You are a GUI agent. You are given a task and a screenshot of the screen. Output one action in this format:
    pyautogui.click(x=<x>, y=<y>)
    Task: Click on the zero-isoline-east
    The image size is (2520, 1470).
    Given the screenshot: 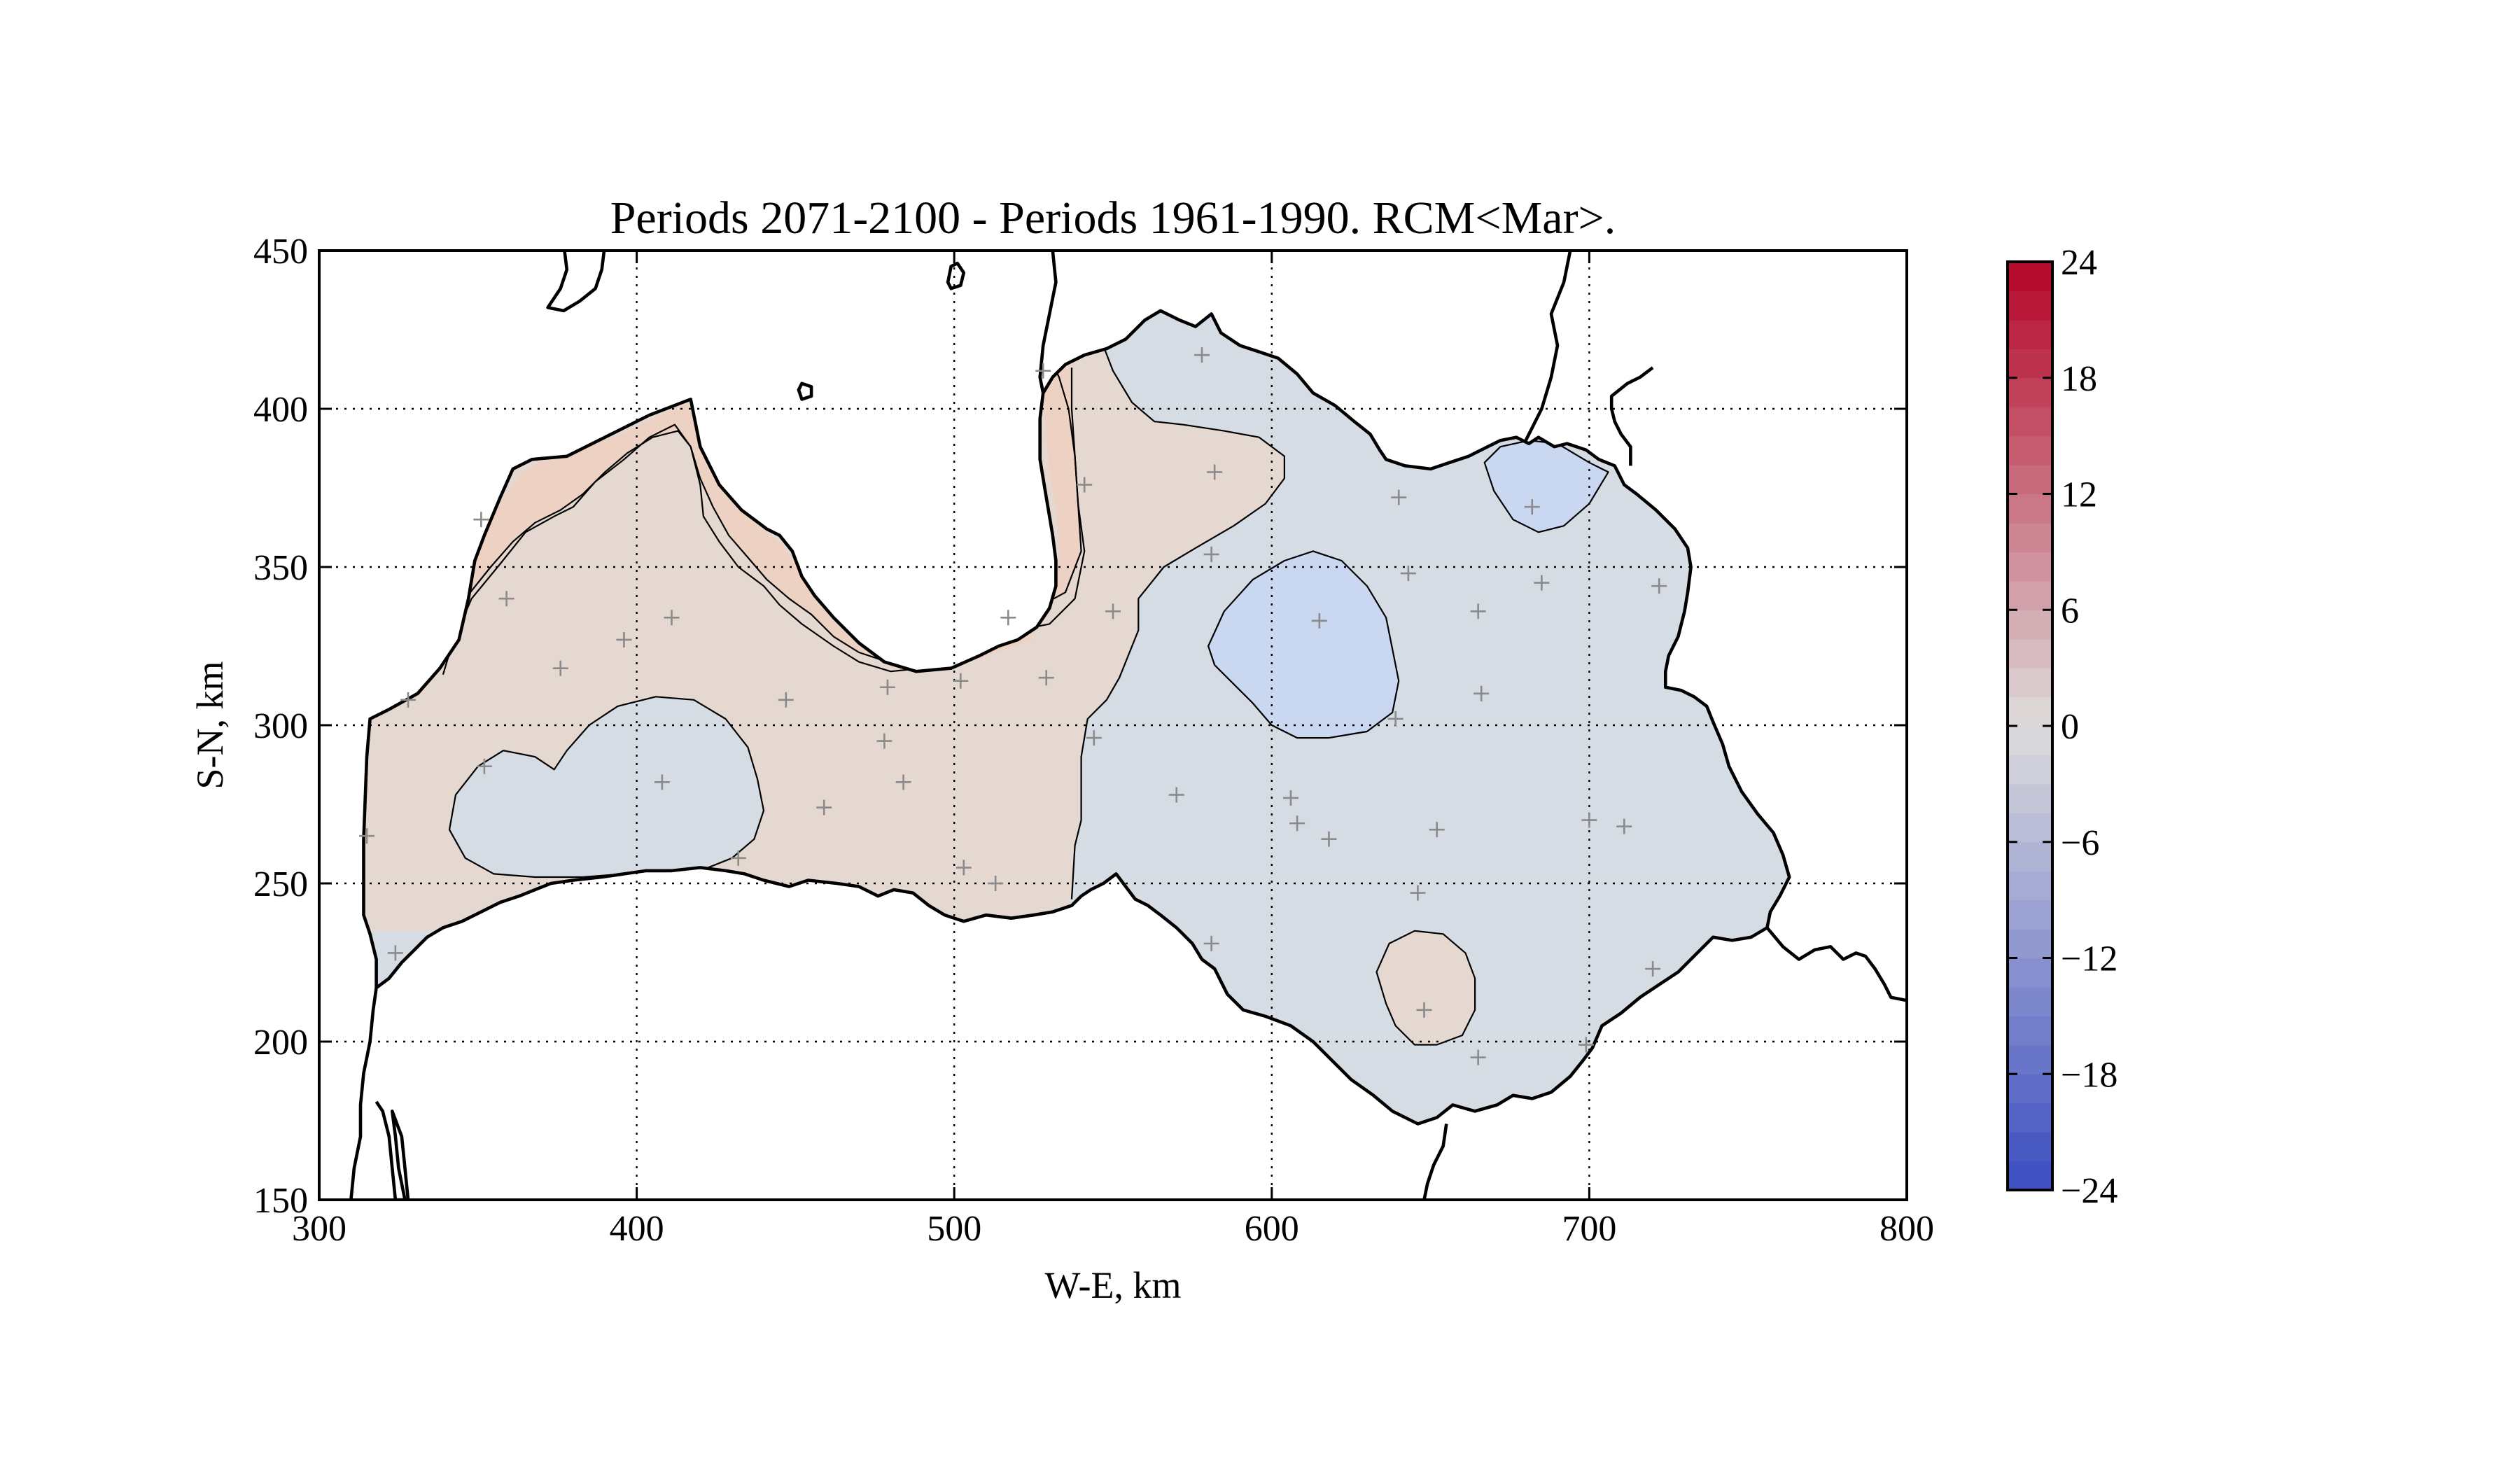 What is the action you would take?
    pyautogui.click(x=1177, y=604)
    